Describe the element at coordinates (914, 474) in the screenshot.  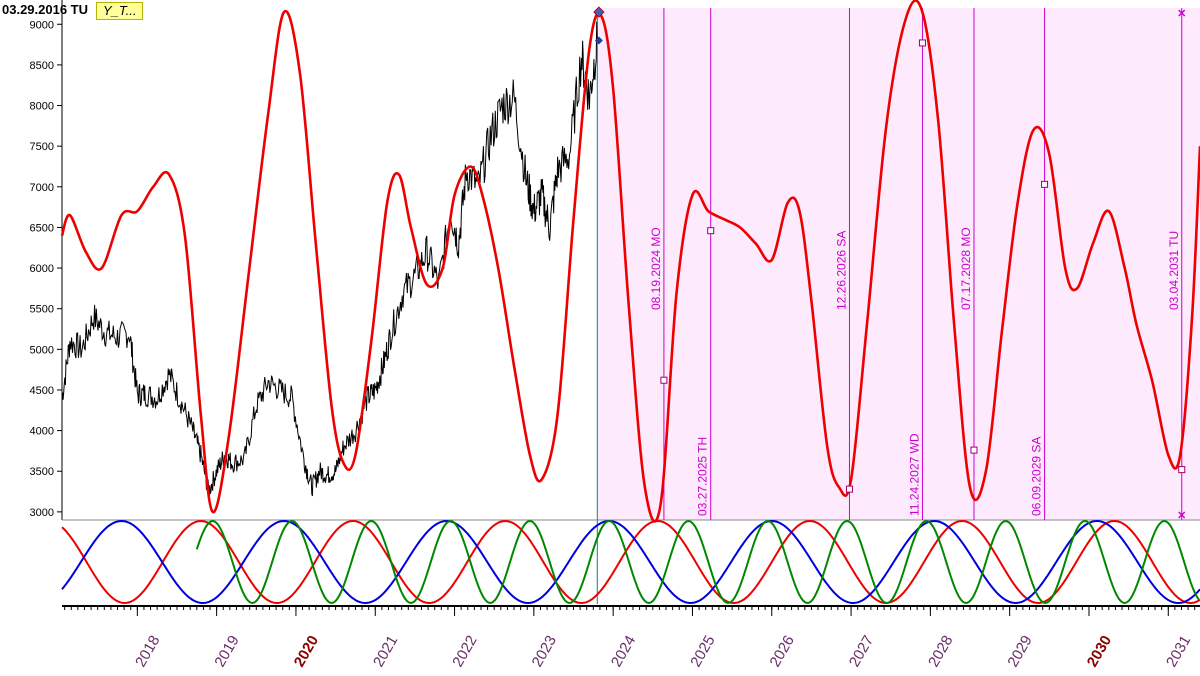
I see `projection-date-label: 11.24.2027 WD` at that location.